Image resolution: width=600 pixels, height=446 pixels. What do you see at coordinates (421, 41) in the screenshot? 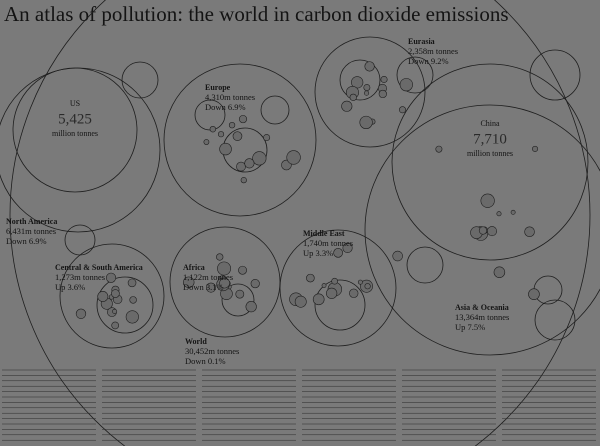
I see `region-name: Eurasia` at bounding box center [421, 41].